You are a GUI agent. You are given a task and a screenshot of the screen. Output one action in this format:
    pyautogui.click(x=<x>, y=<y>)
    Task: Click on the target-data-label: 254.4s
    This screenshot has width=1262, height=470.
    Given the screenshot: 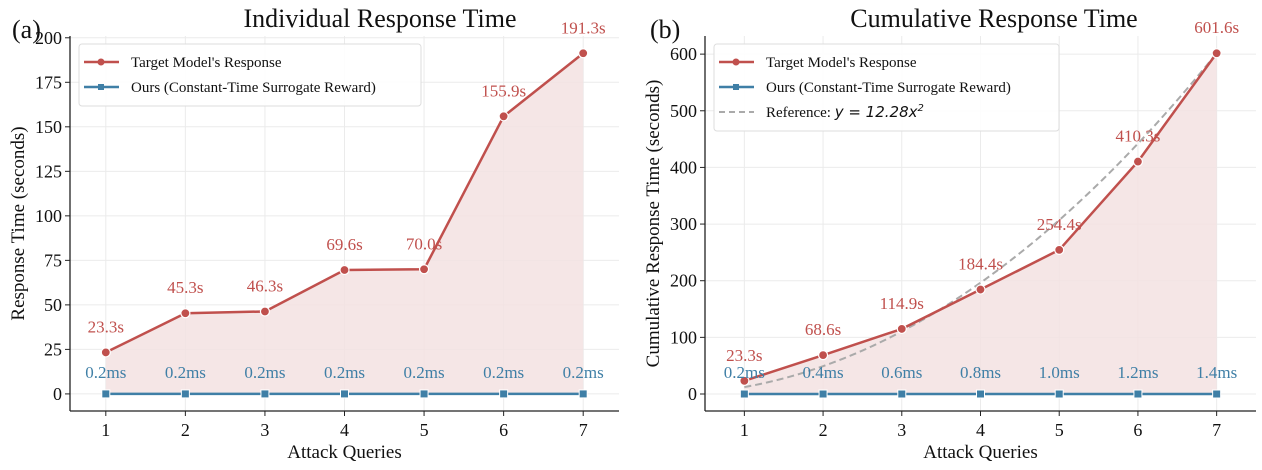 What is the action you would take?
    pyautogui.click(x=1059, y=224)
    